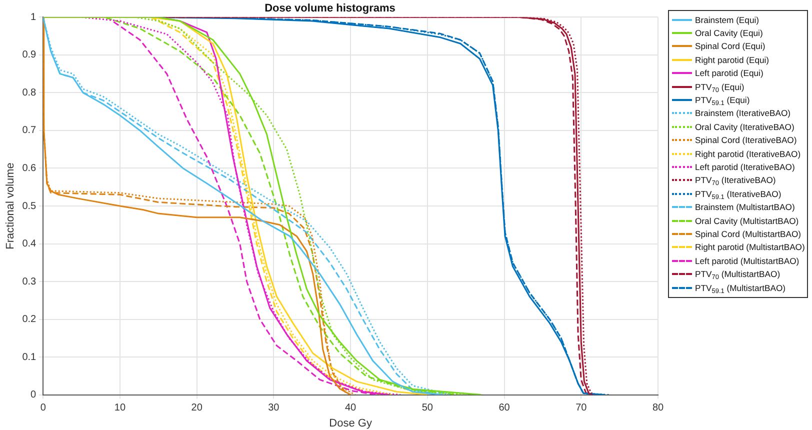 The width and height of the screenshot is (812, 430). I want to click on chart-title: Dose volume histograms, so click(330, 8).